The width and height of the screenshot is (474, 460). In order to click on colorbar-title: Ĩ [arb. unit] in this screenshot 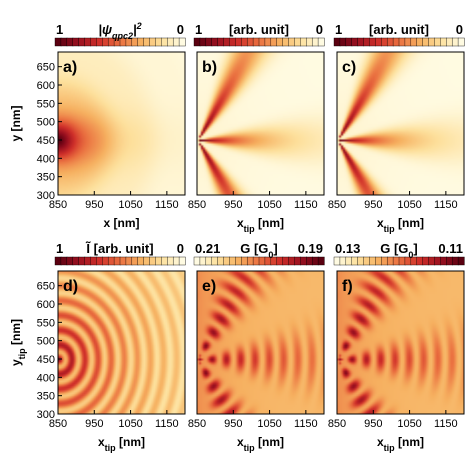, I will do `click(119, 248)`.